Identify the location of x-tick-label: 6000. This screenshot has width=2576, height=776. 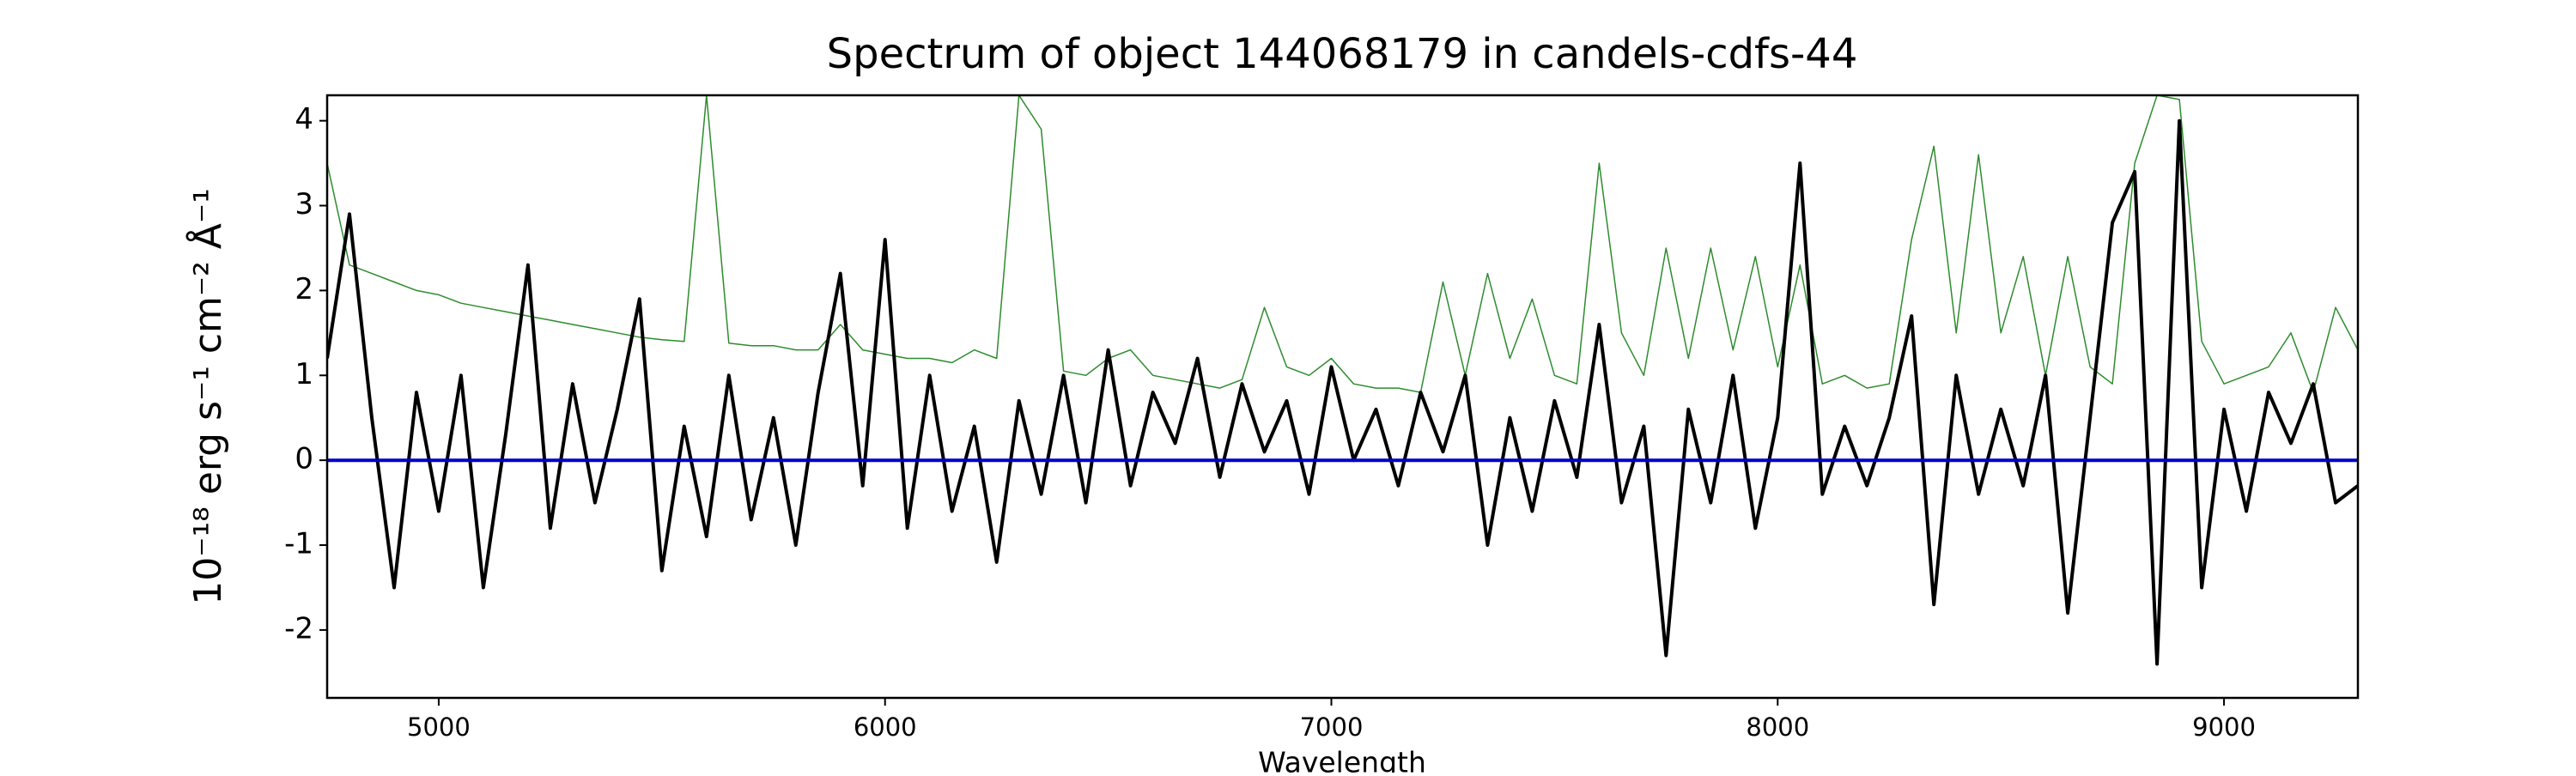
(885, 727).